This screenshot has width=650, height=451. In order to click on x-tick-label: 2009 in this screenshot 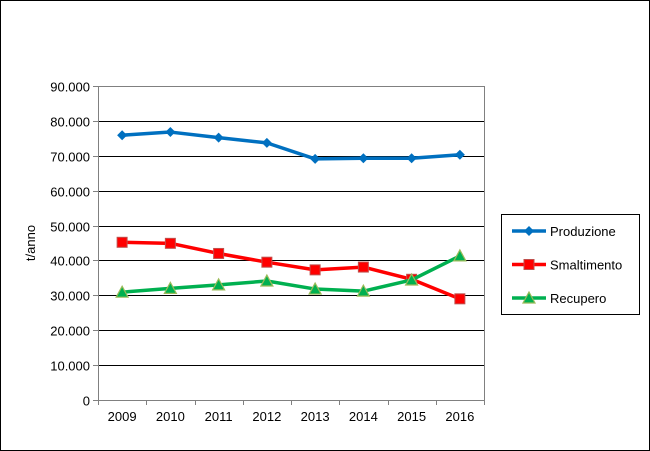, I will do `click(122, 416)`.